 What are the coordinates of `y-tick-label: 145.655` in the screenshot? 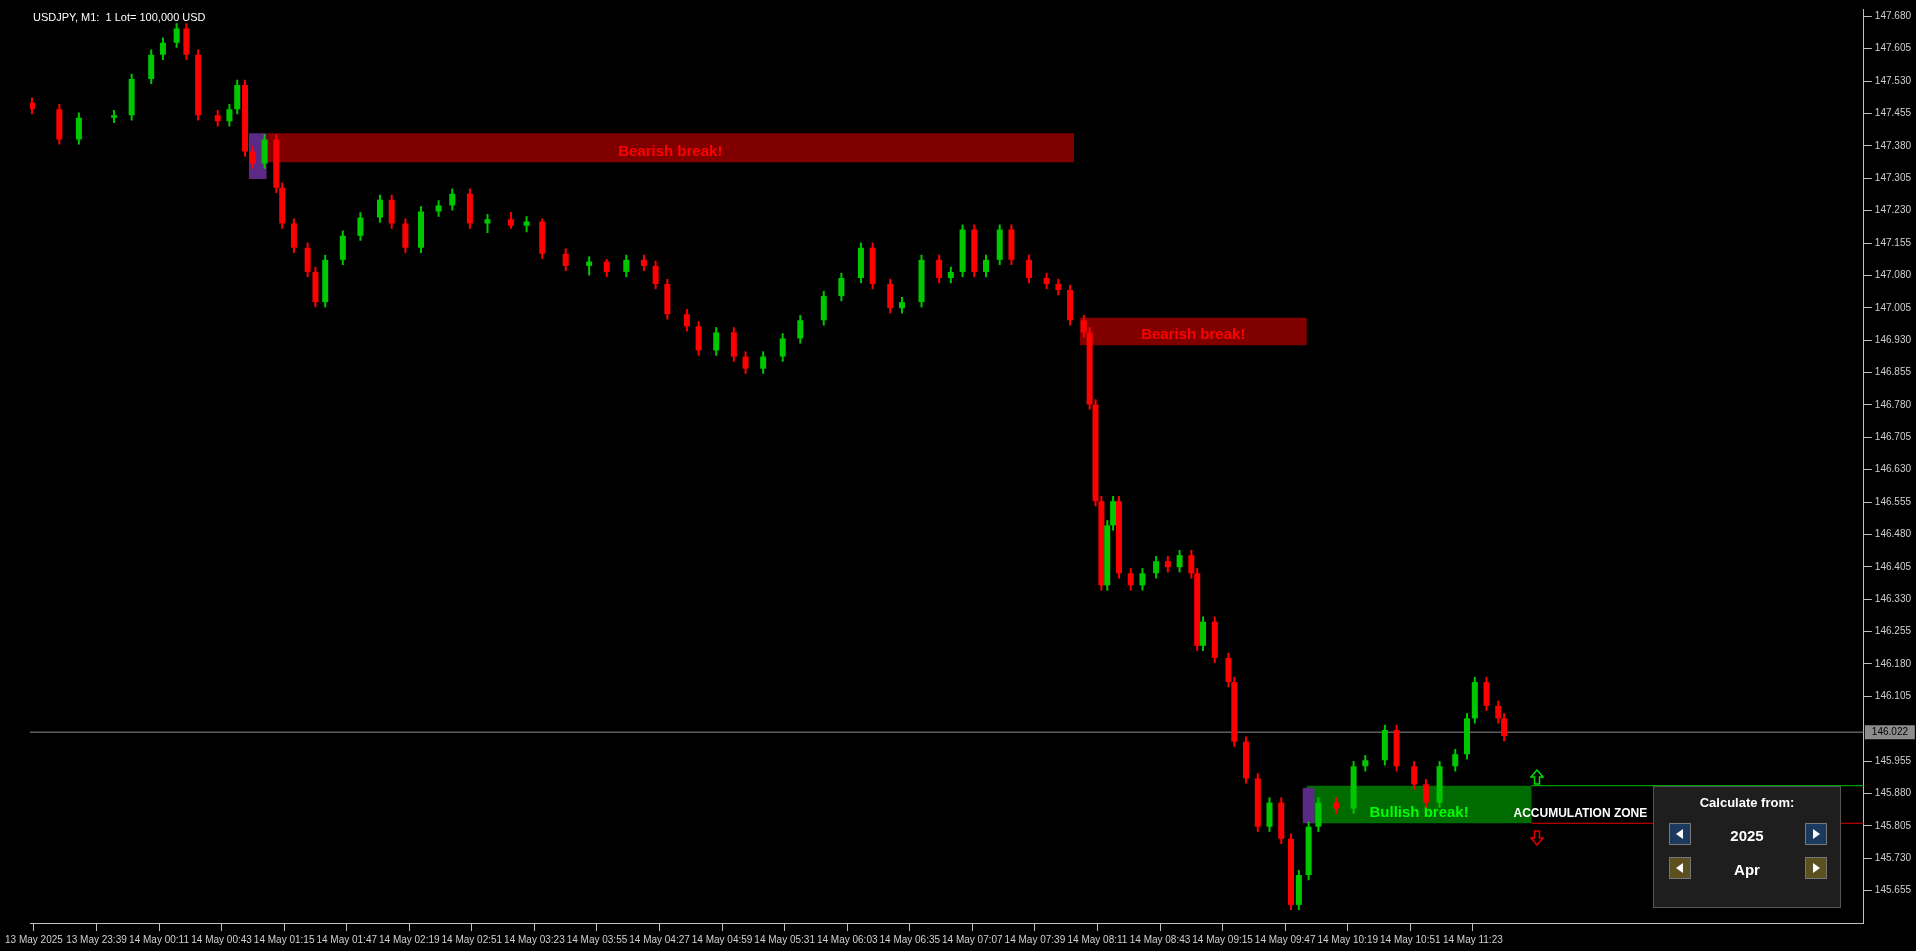 It's located at (1893, 890).